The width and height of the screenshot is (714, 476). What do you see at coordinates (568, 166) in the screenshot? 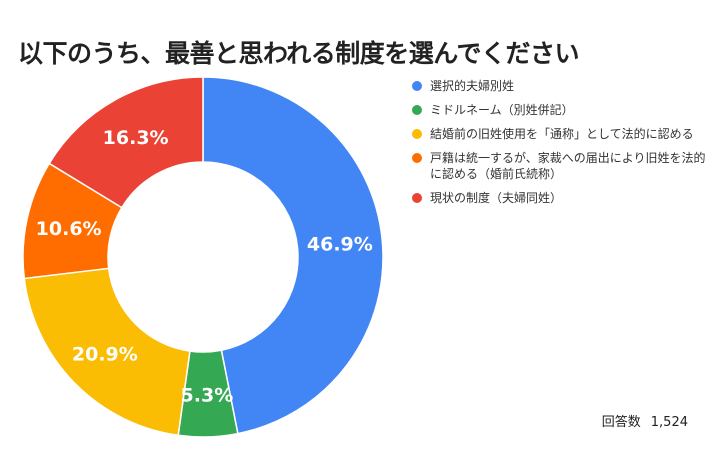
I see `legend-label: 戸籍は統一するが、家裁への届出により旧姓を法的に認める（婚前氏続称）` at bounding box center [568, 166].